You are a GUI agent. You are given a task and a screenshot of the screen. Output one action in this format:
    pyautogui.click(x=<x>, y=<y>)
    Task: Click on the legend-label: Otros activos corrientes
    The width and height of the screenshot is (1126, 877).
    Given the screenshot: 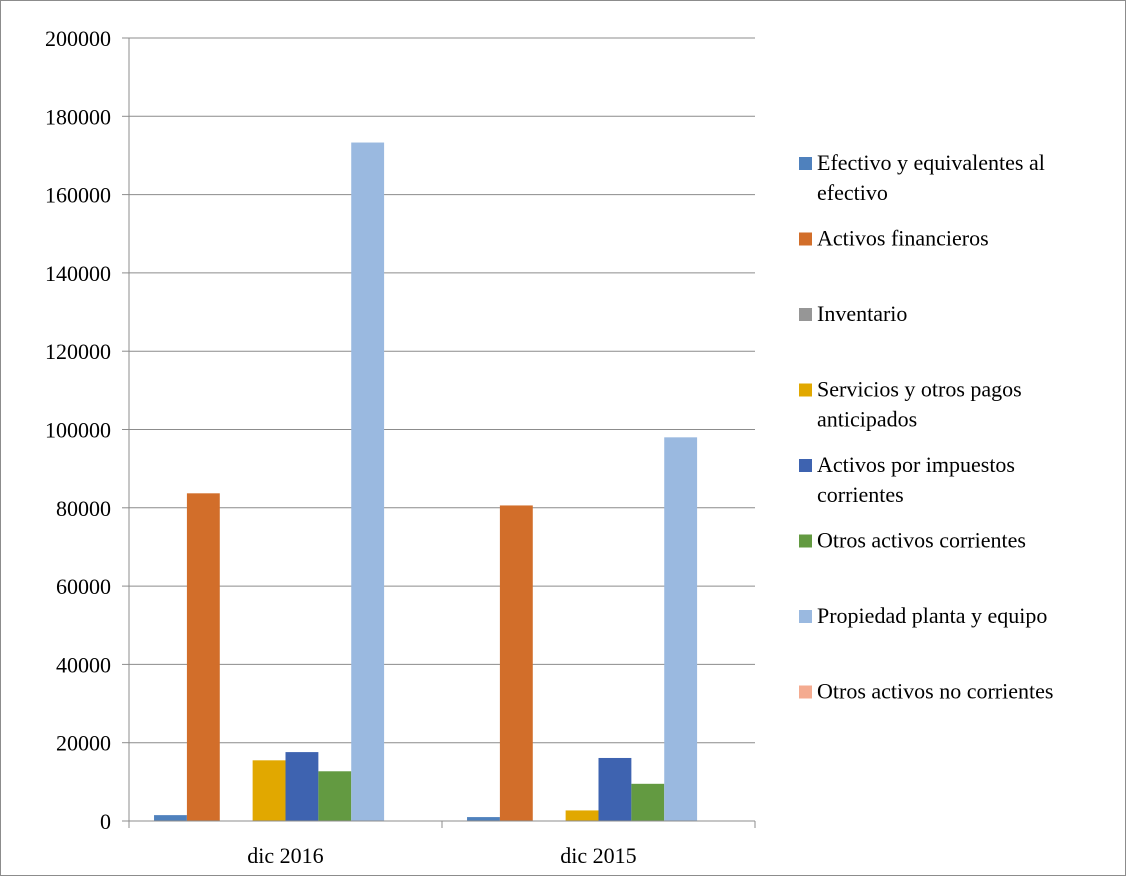 What is the action you would take?
    pyautogui.click(x=921, y=540)
    